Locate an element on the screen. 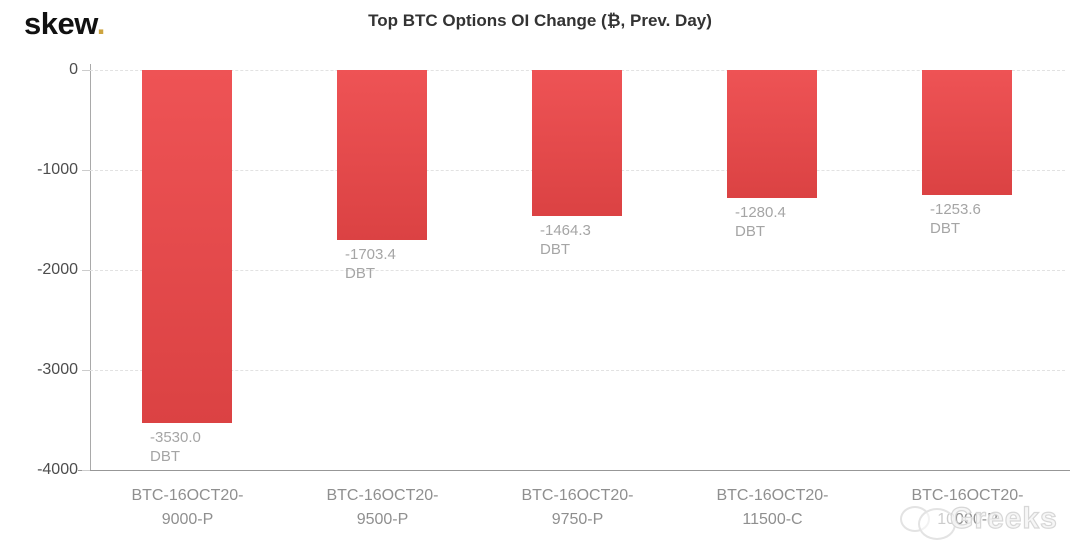  y-tick-label: -1000 is located at coordinates (57, 169).